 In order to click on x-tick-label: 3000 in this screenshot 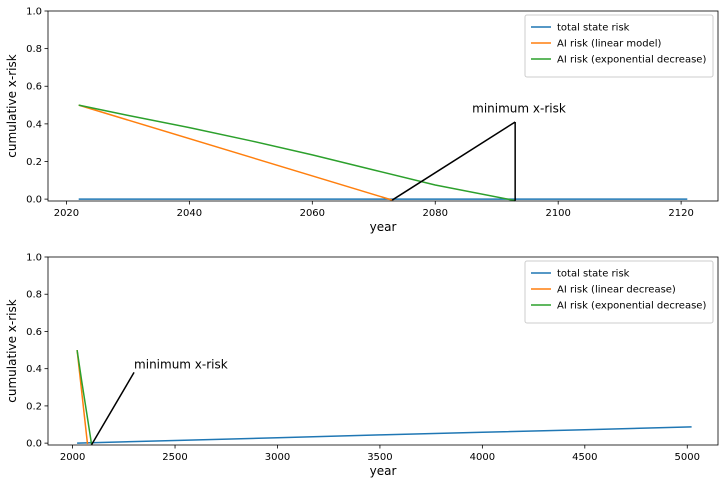, I will do `click(277, 457)`.